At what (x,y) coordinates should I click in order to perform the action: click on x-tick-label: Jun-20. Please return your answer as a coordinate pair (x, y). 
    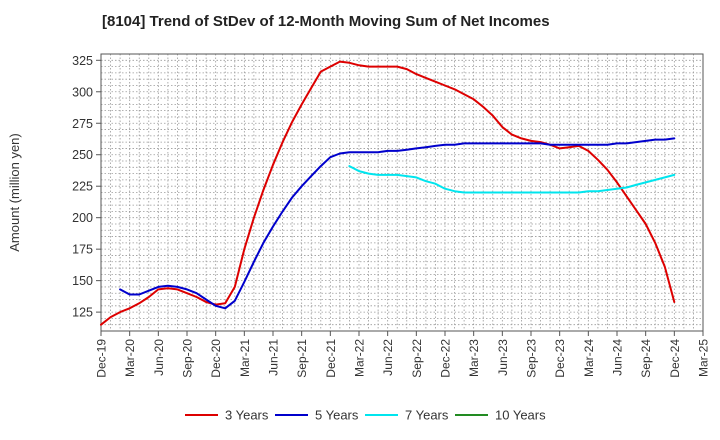
    Looking at the image, I should click on (159, 357).